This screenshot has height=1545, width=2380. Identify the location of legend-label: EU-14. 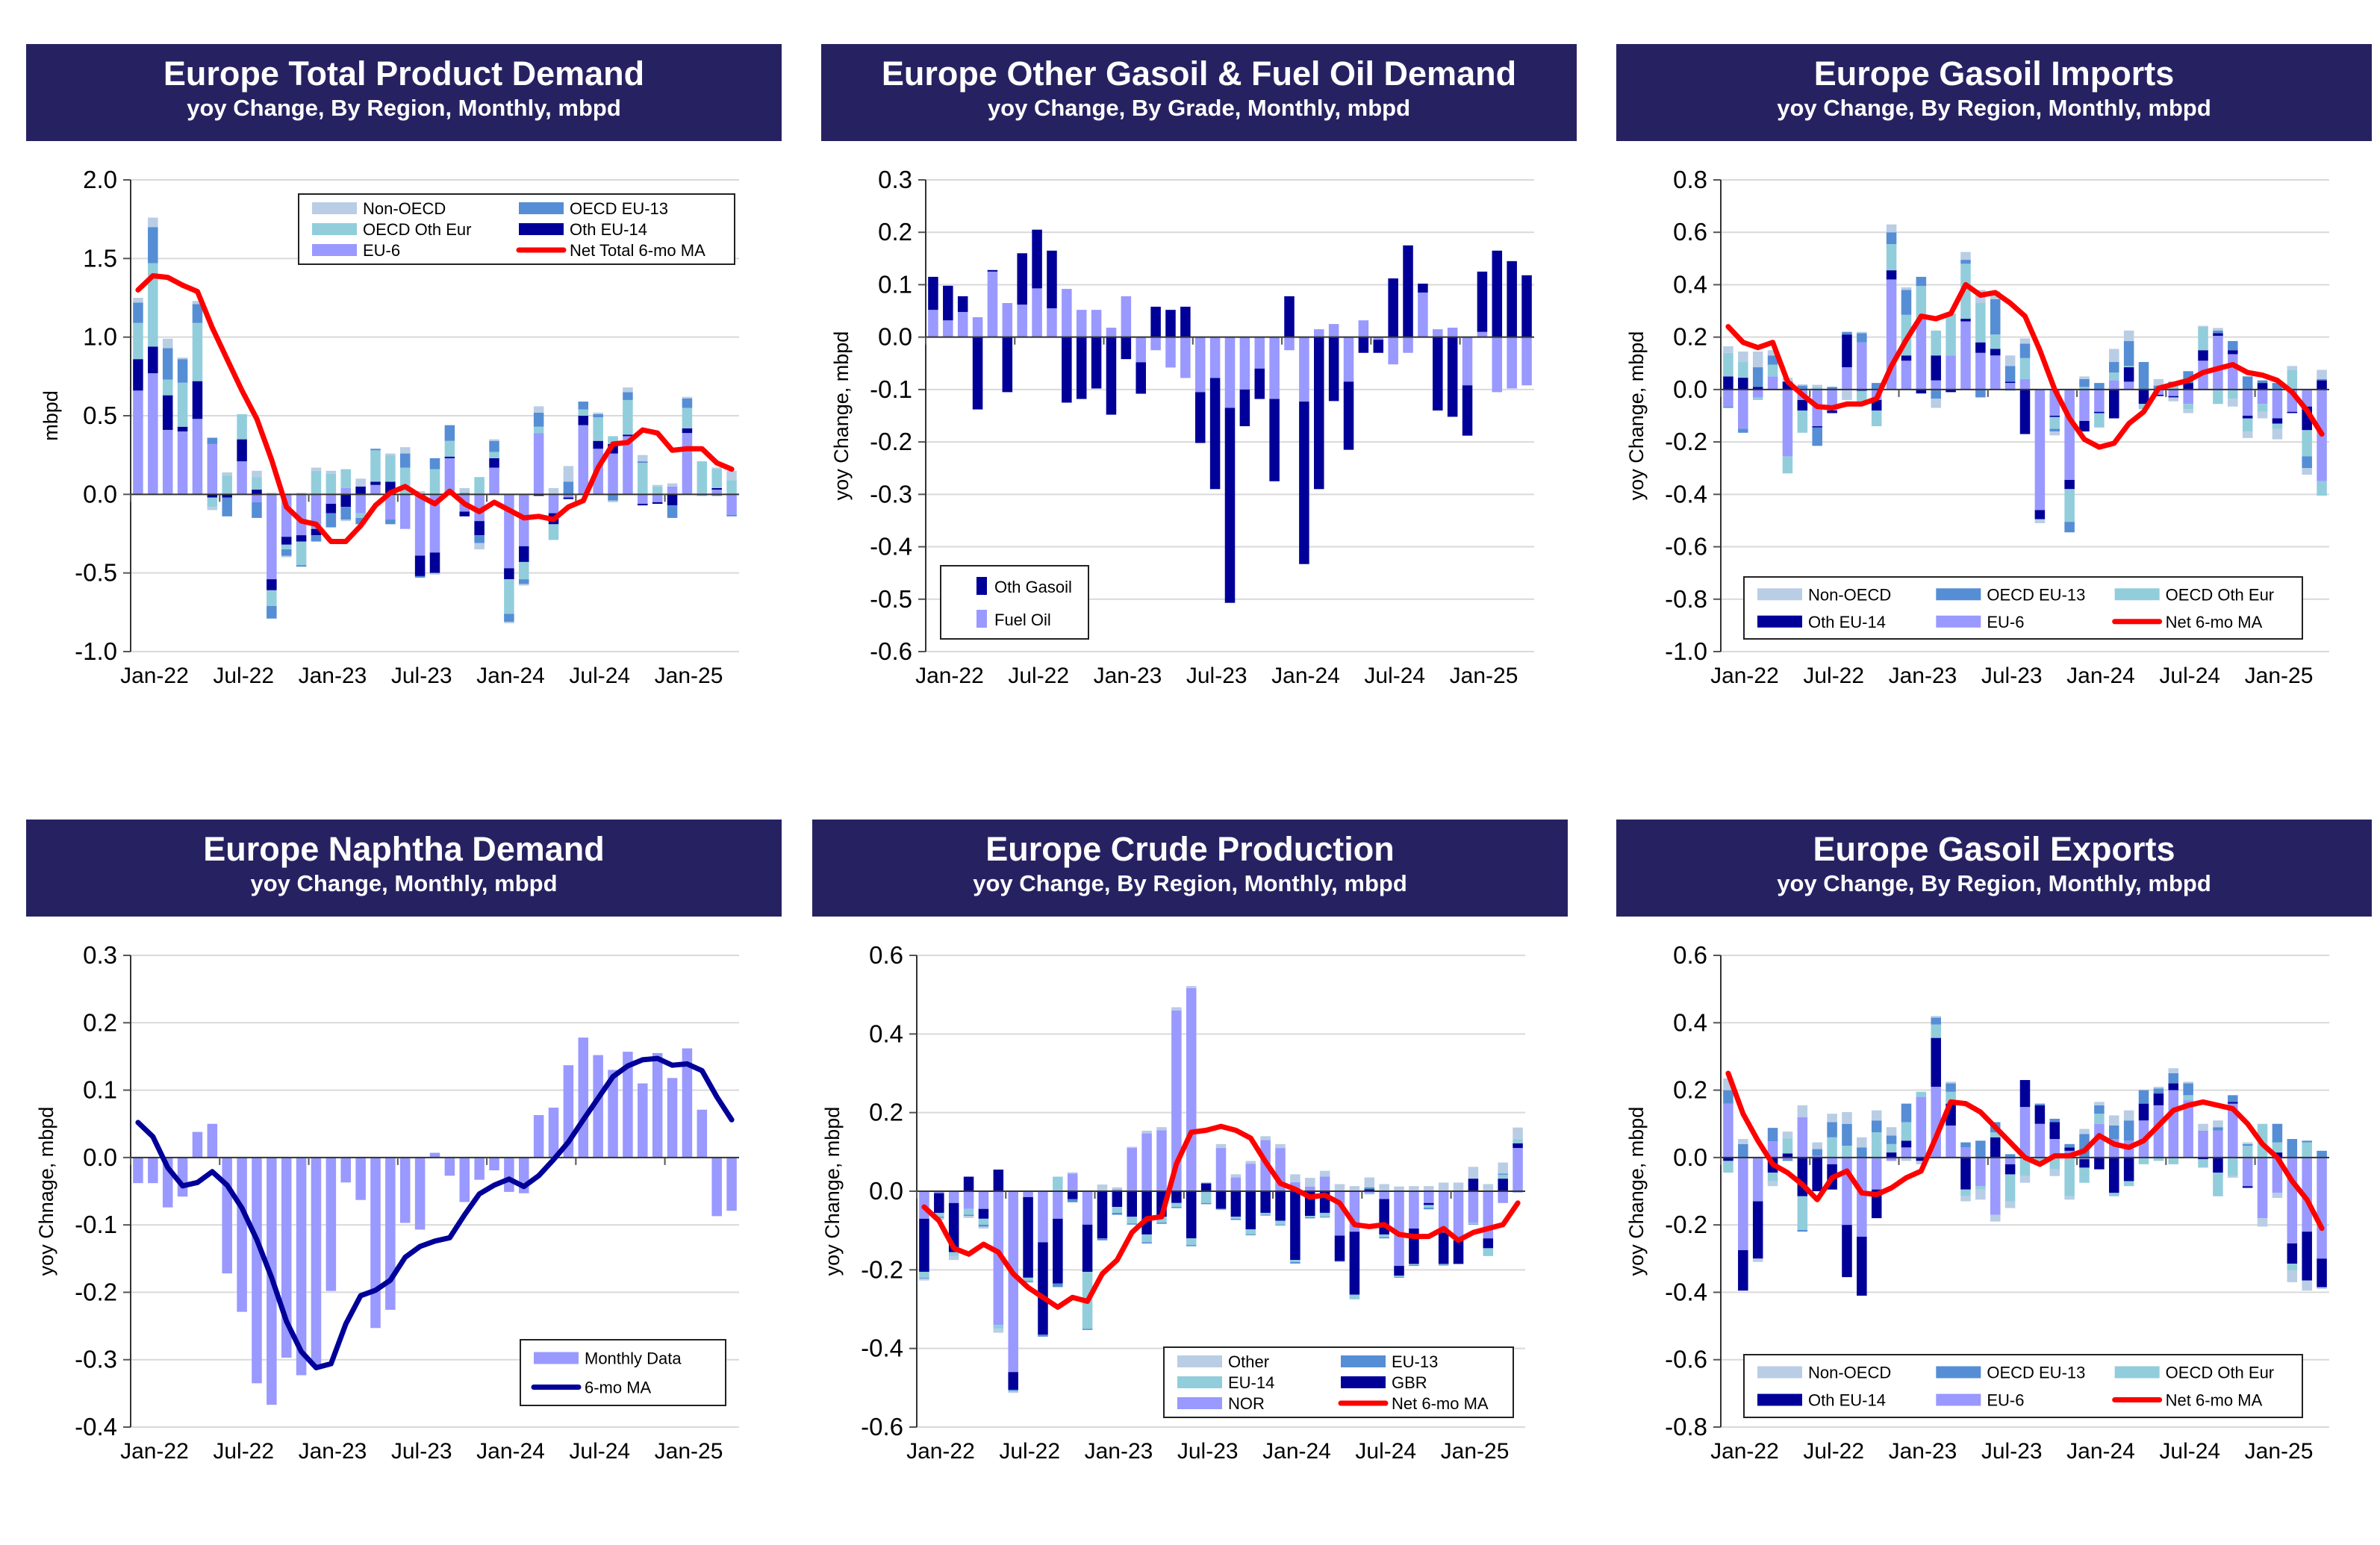
(1251, 1382).